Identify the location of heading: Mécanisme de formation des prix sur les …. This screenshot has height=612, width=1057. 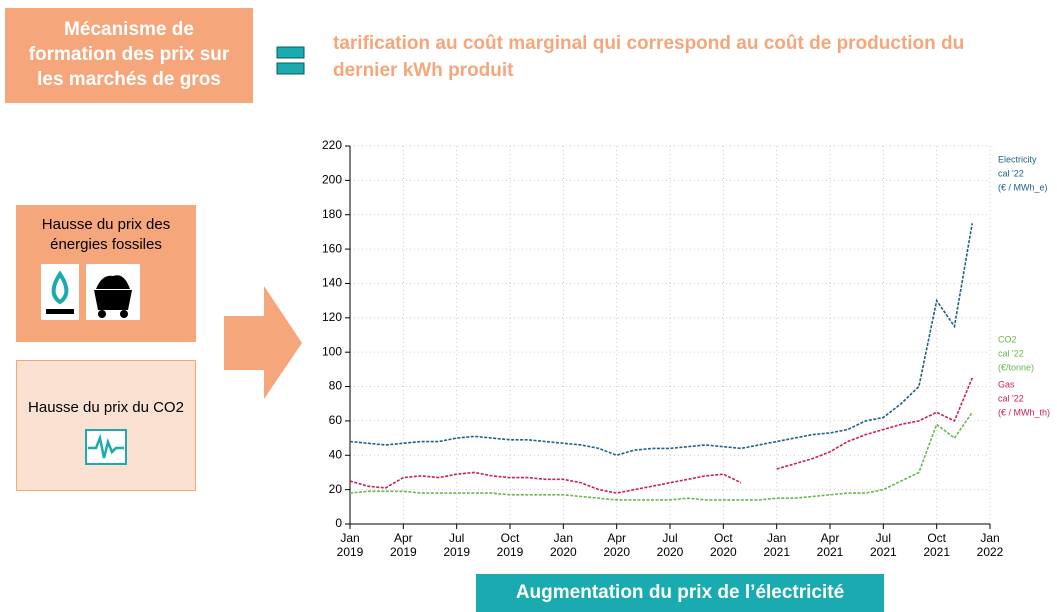
(129, 54).